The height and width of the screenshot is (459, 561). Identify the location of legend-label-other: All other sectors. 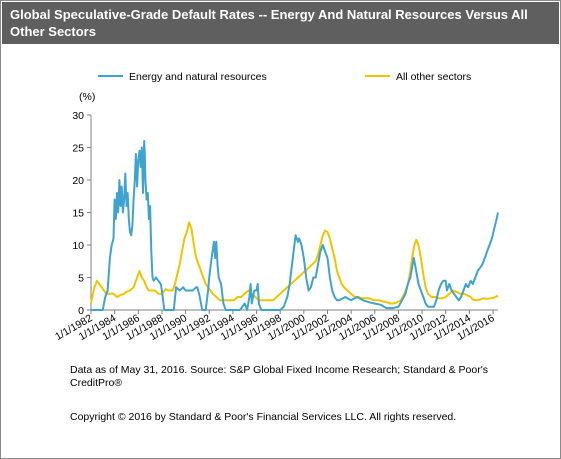
(433, 77).